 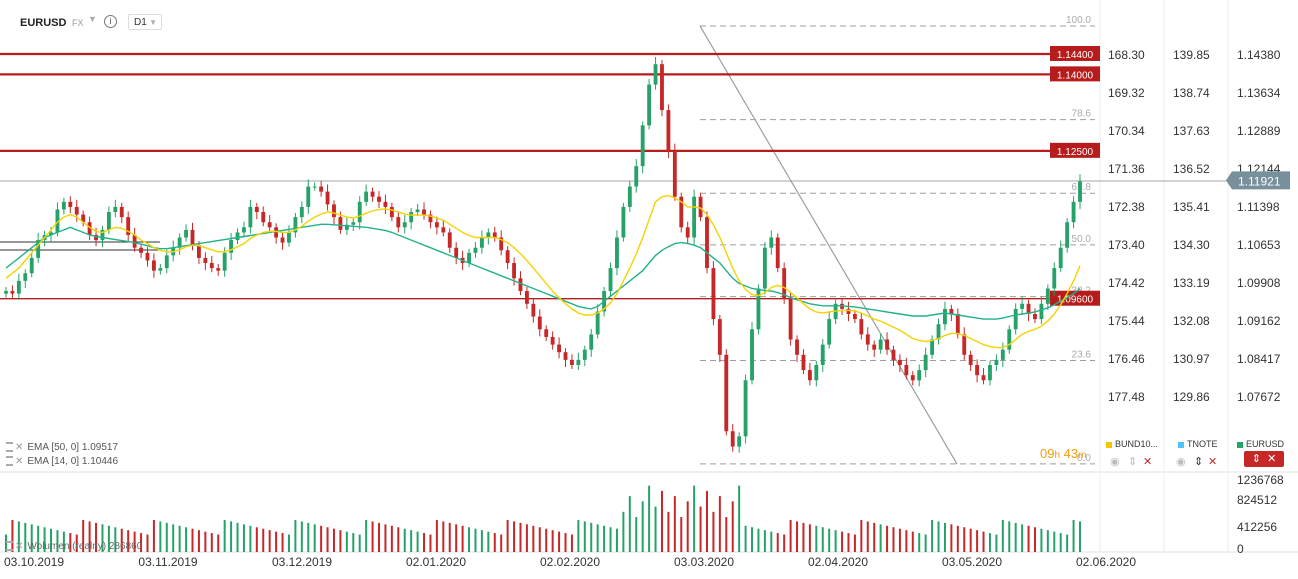 I want to click on fib-level-label: 78.6, so click(x=1082, y=114).